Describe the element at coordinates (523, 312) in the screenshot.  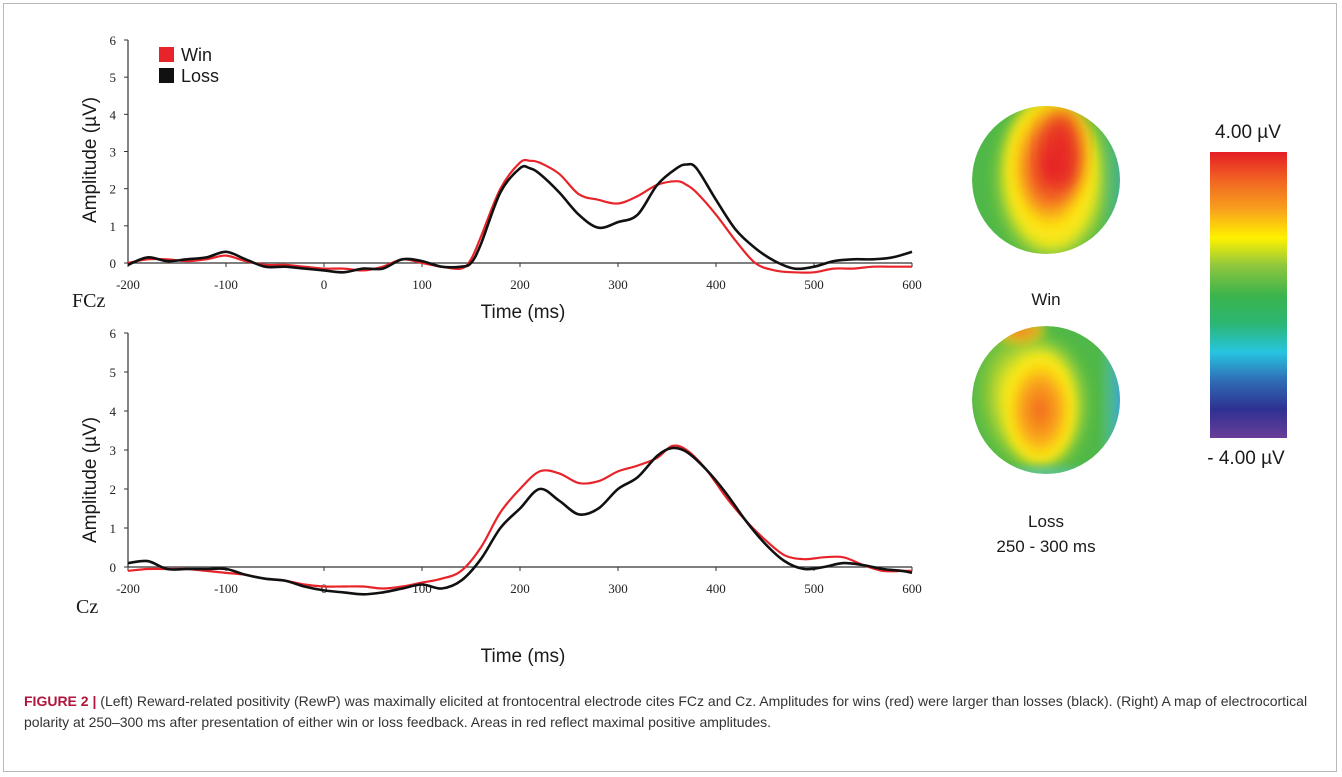
I see `xlabel-fcz: Time (ms)` at that location.